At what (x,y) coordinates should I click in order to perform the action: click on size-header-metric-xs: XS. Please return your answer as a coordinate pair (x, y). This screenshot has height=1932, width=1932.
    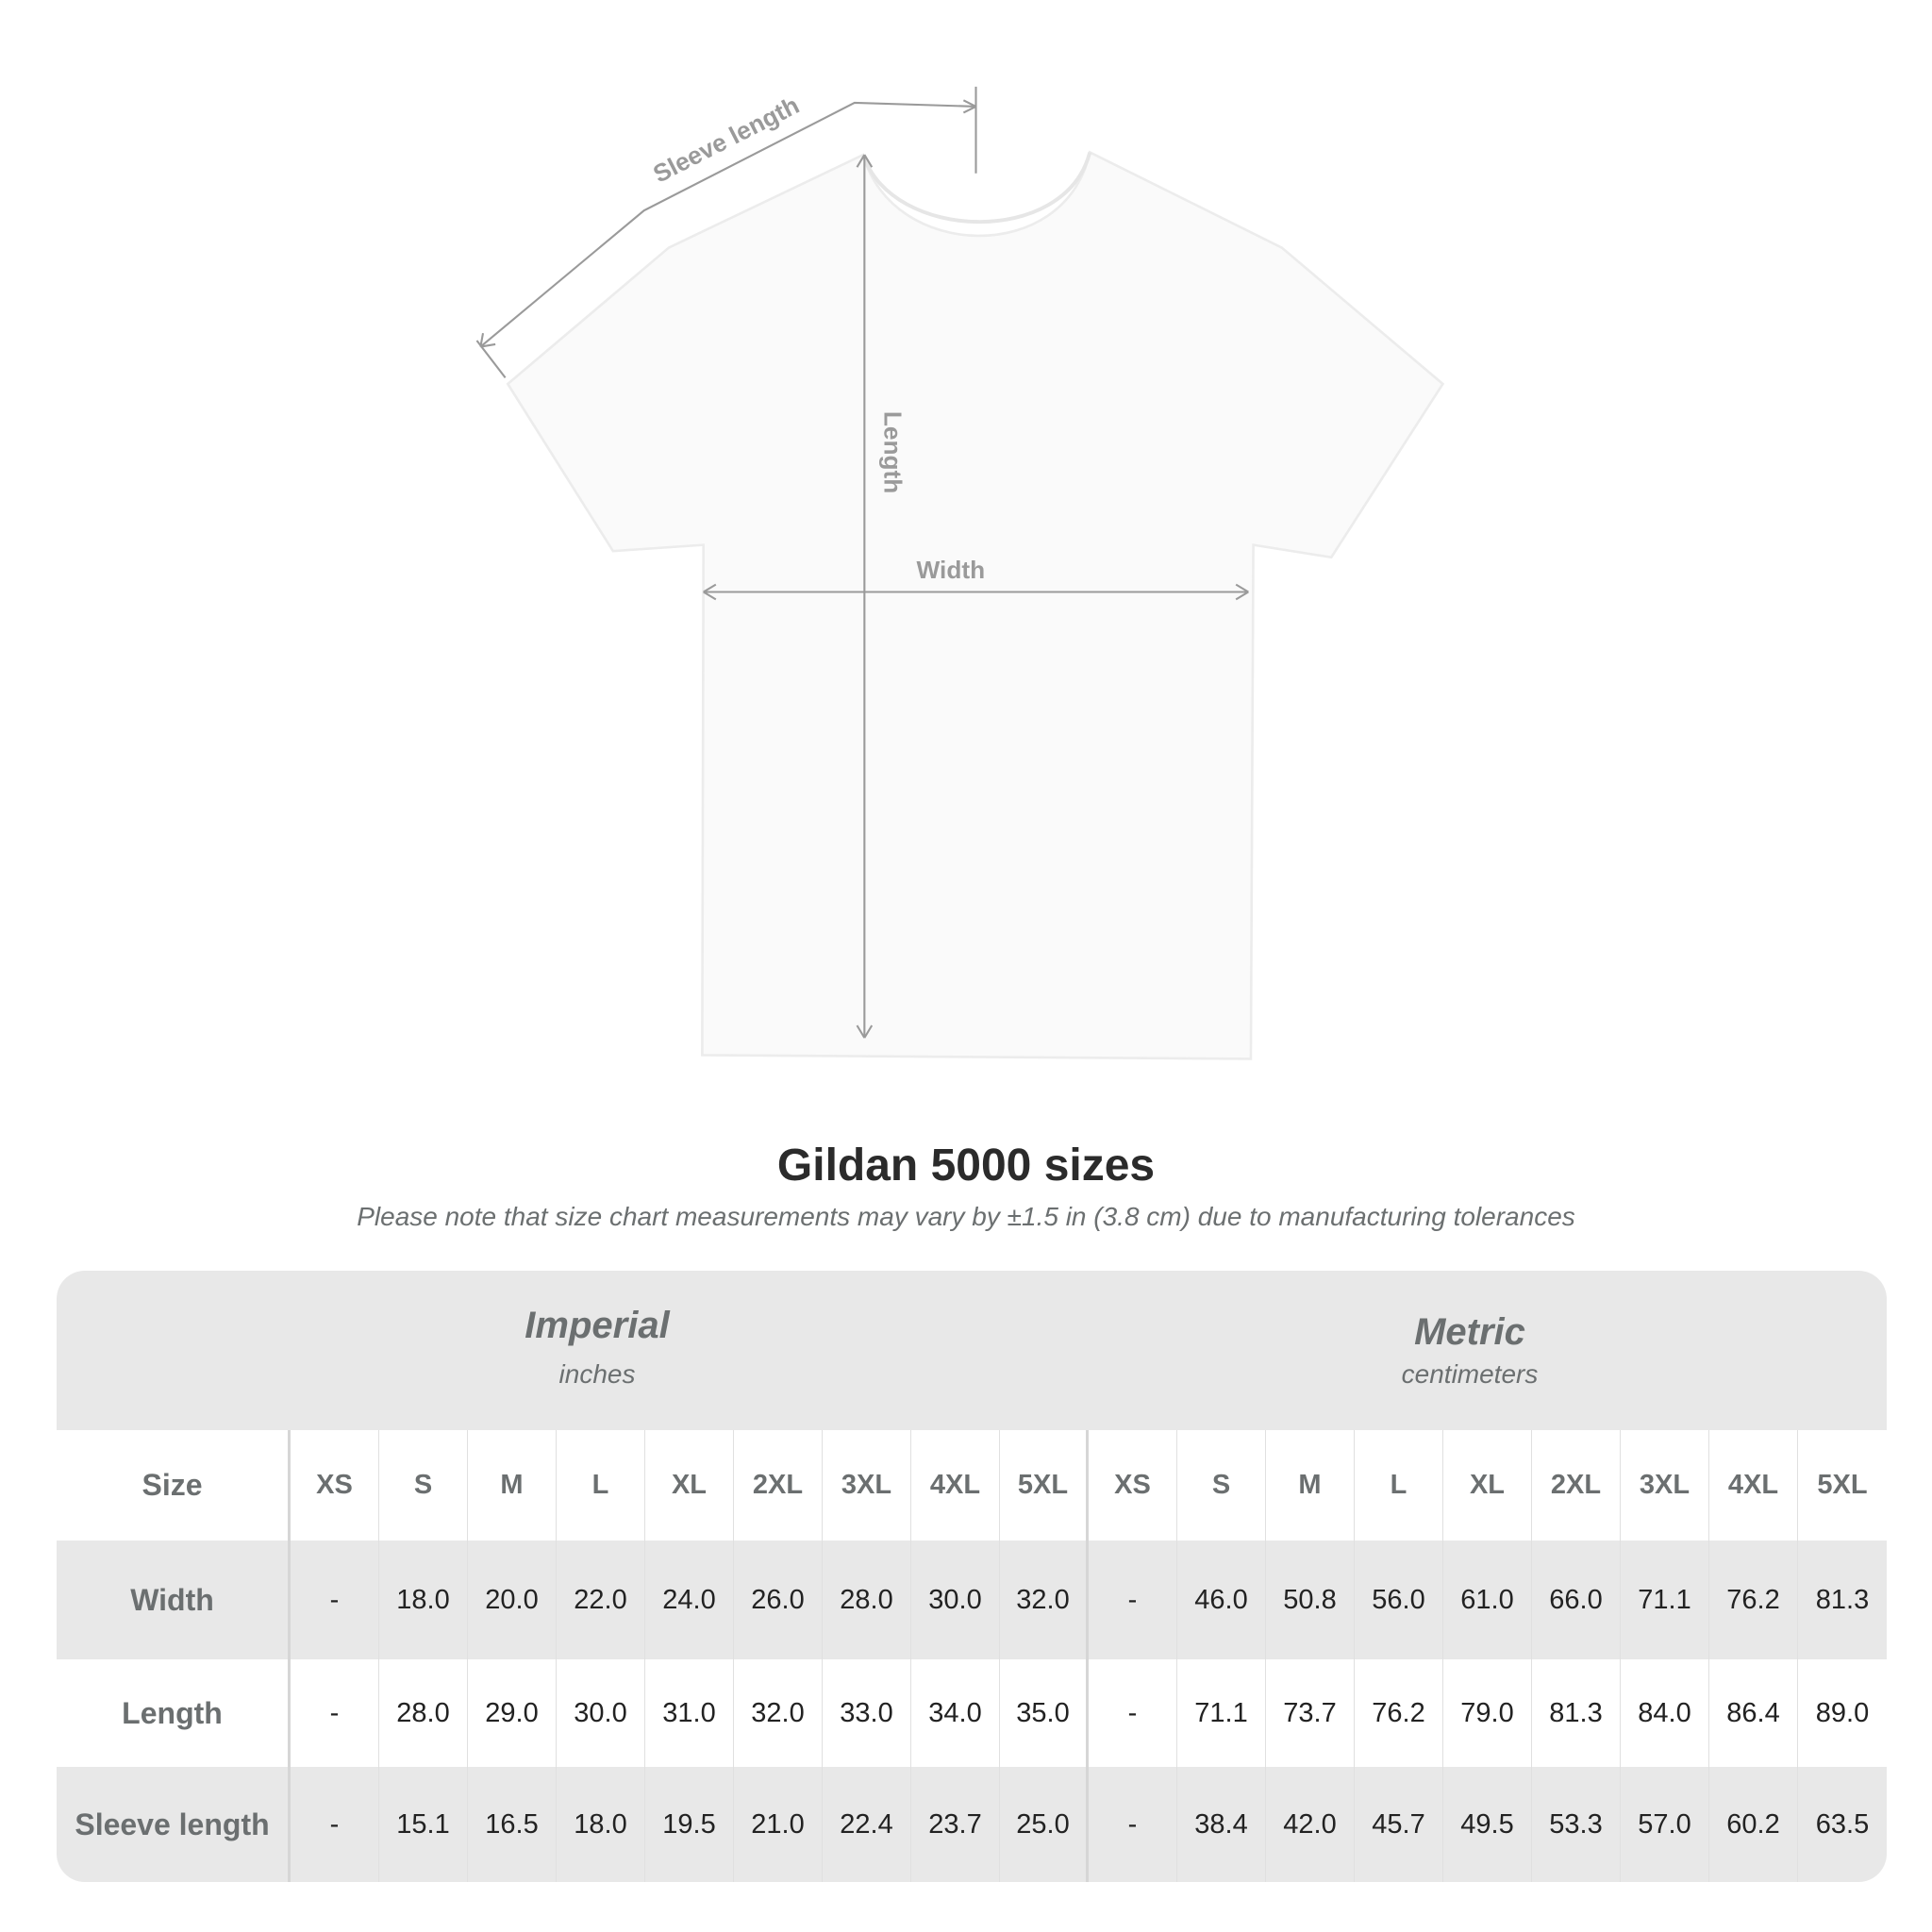
    Looking at the image, I should click on (1133, 1486).